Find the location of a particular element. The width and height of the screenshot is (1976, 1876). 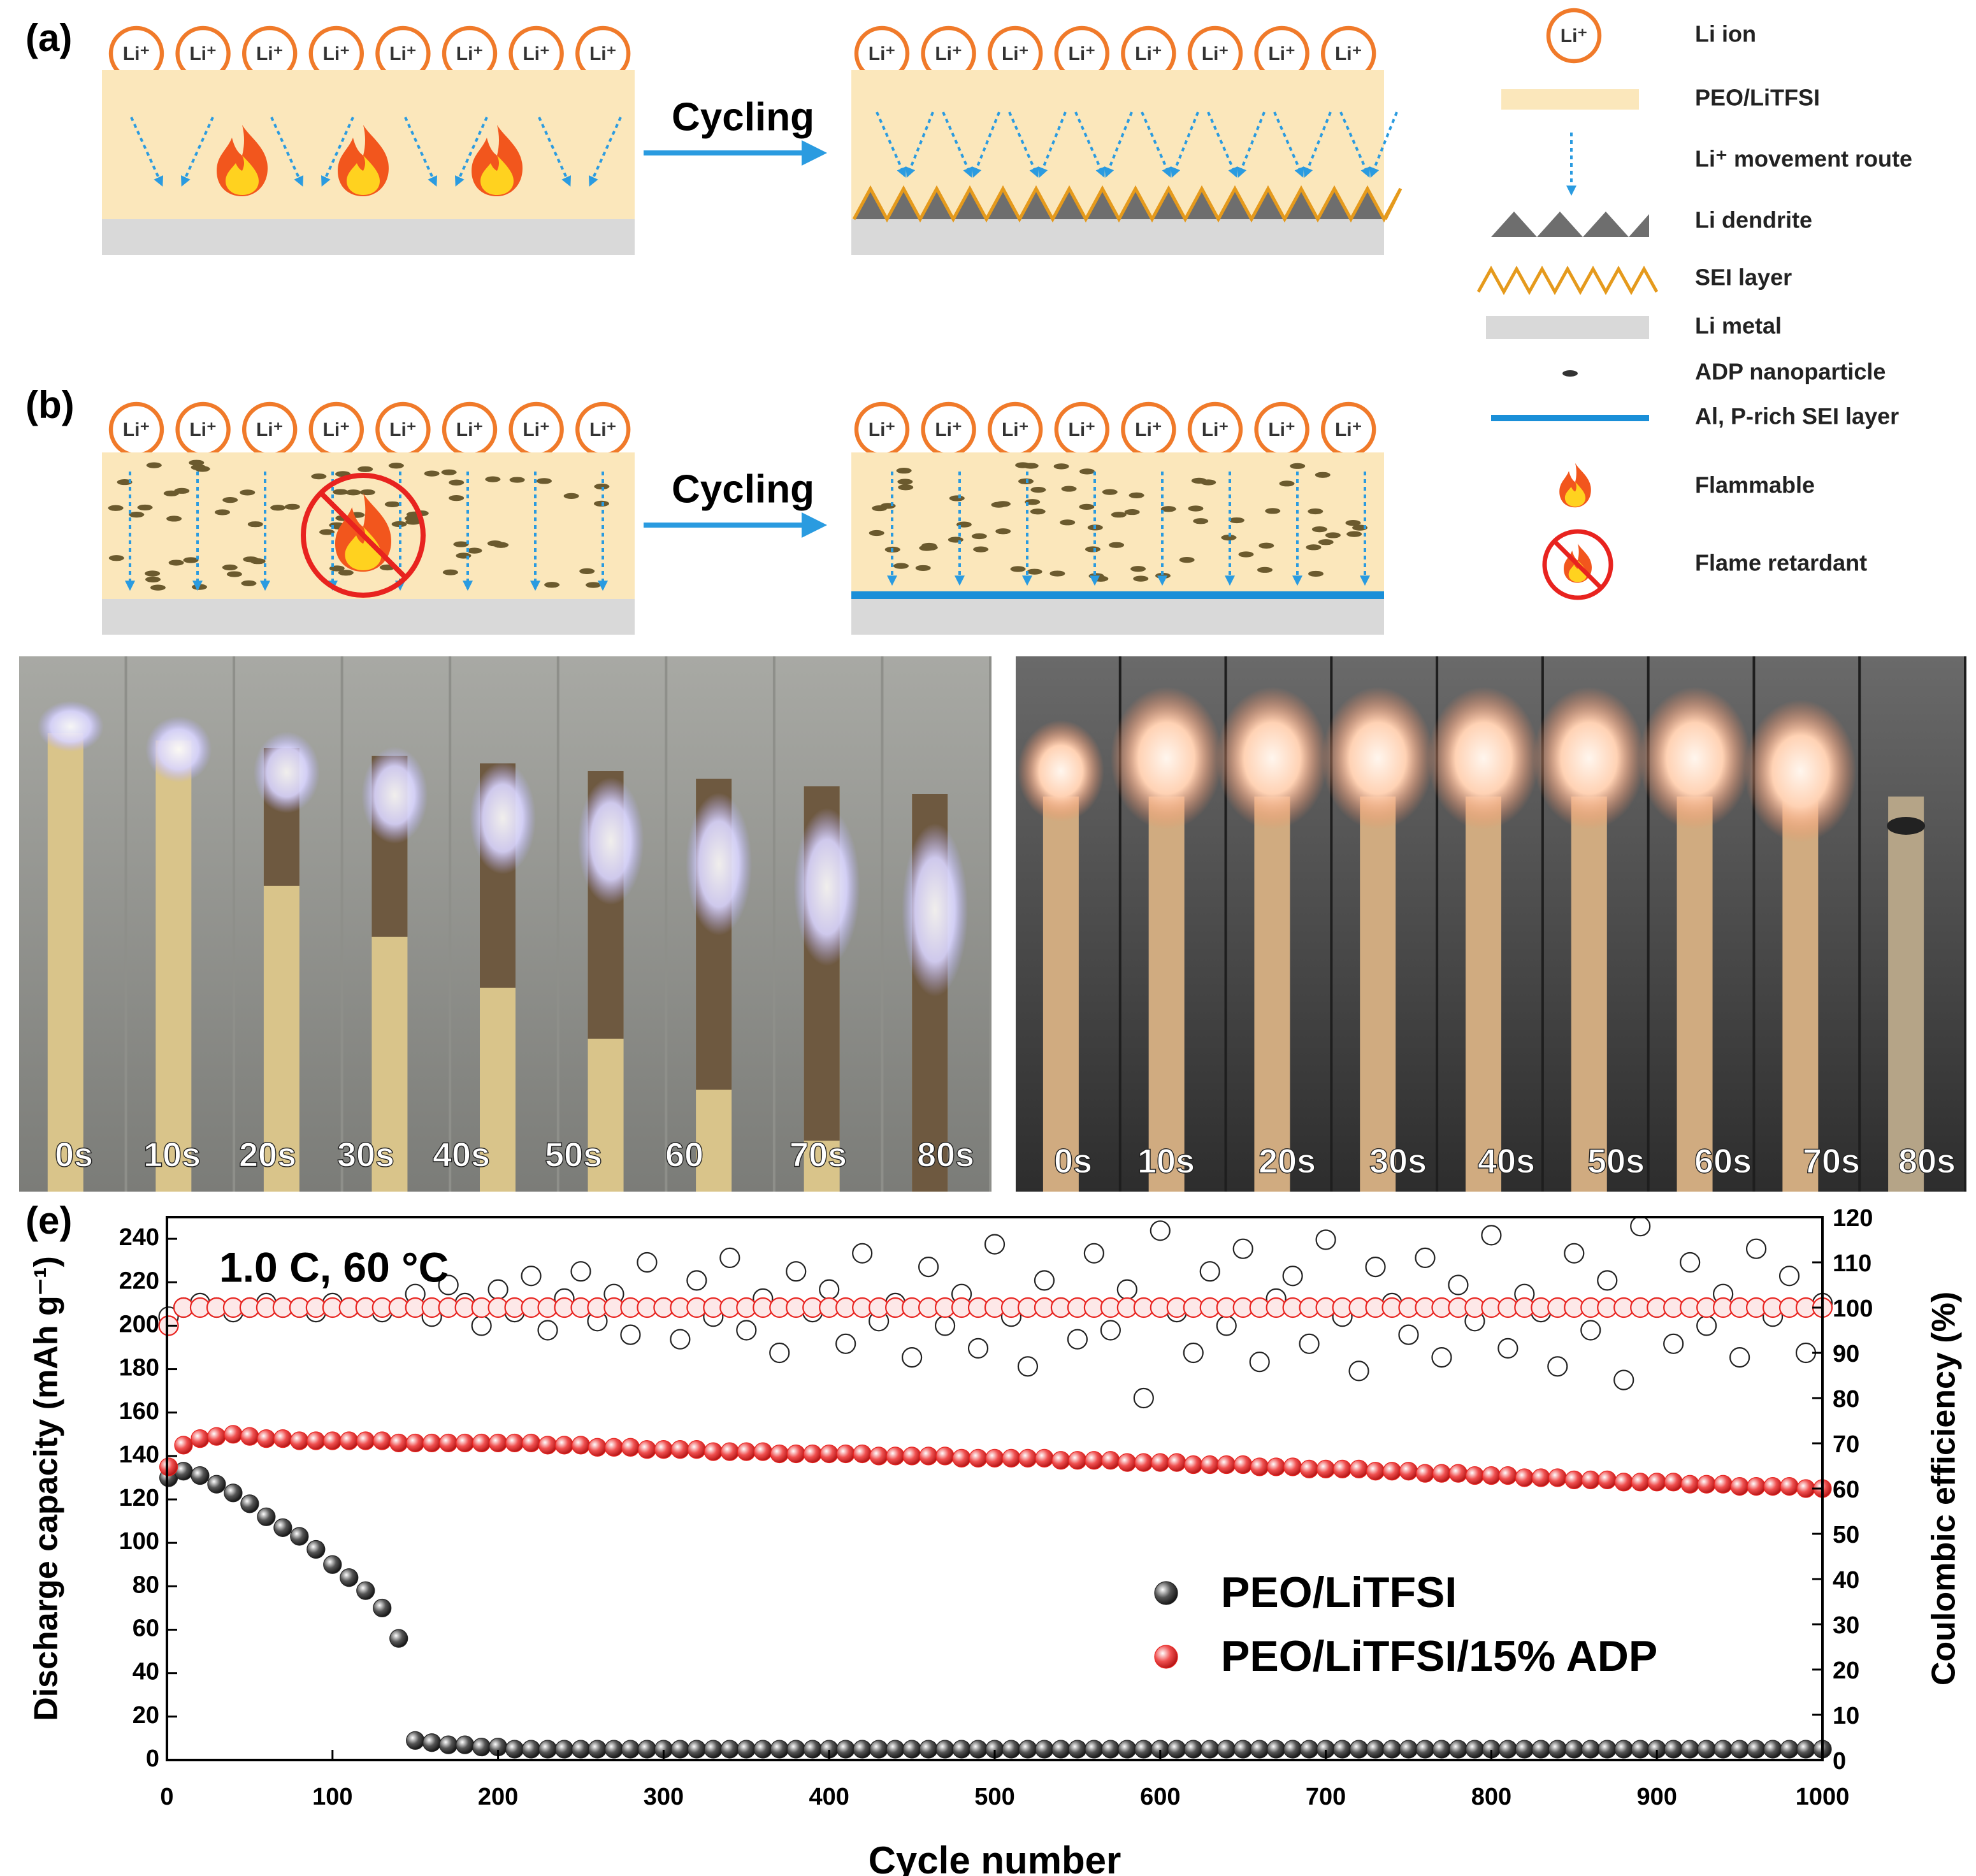

panel-label: (b) is located at coordinates (50, 405).